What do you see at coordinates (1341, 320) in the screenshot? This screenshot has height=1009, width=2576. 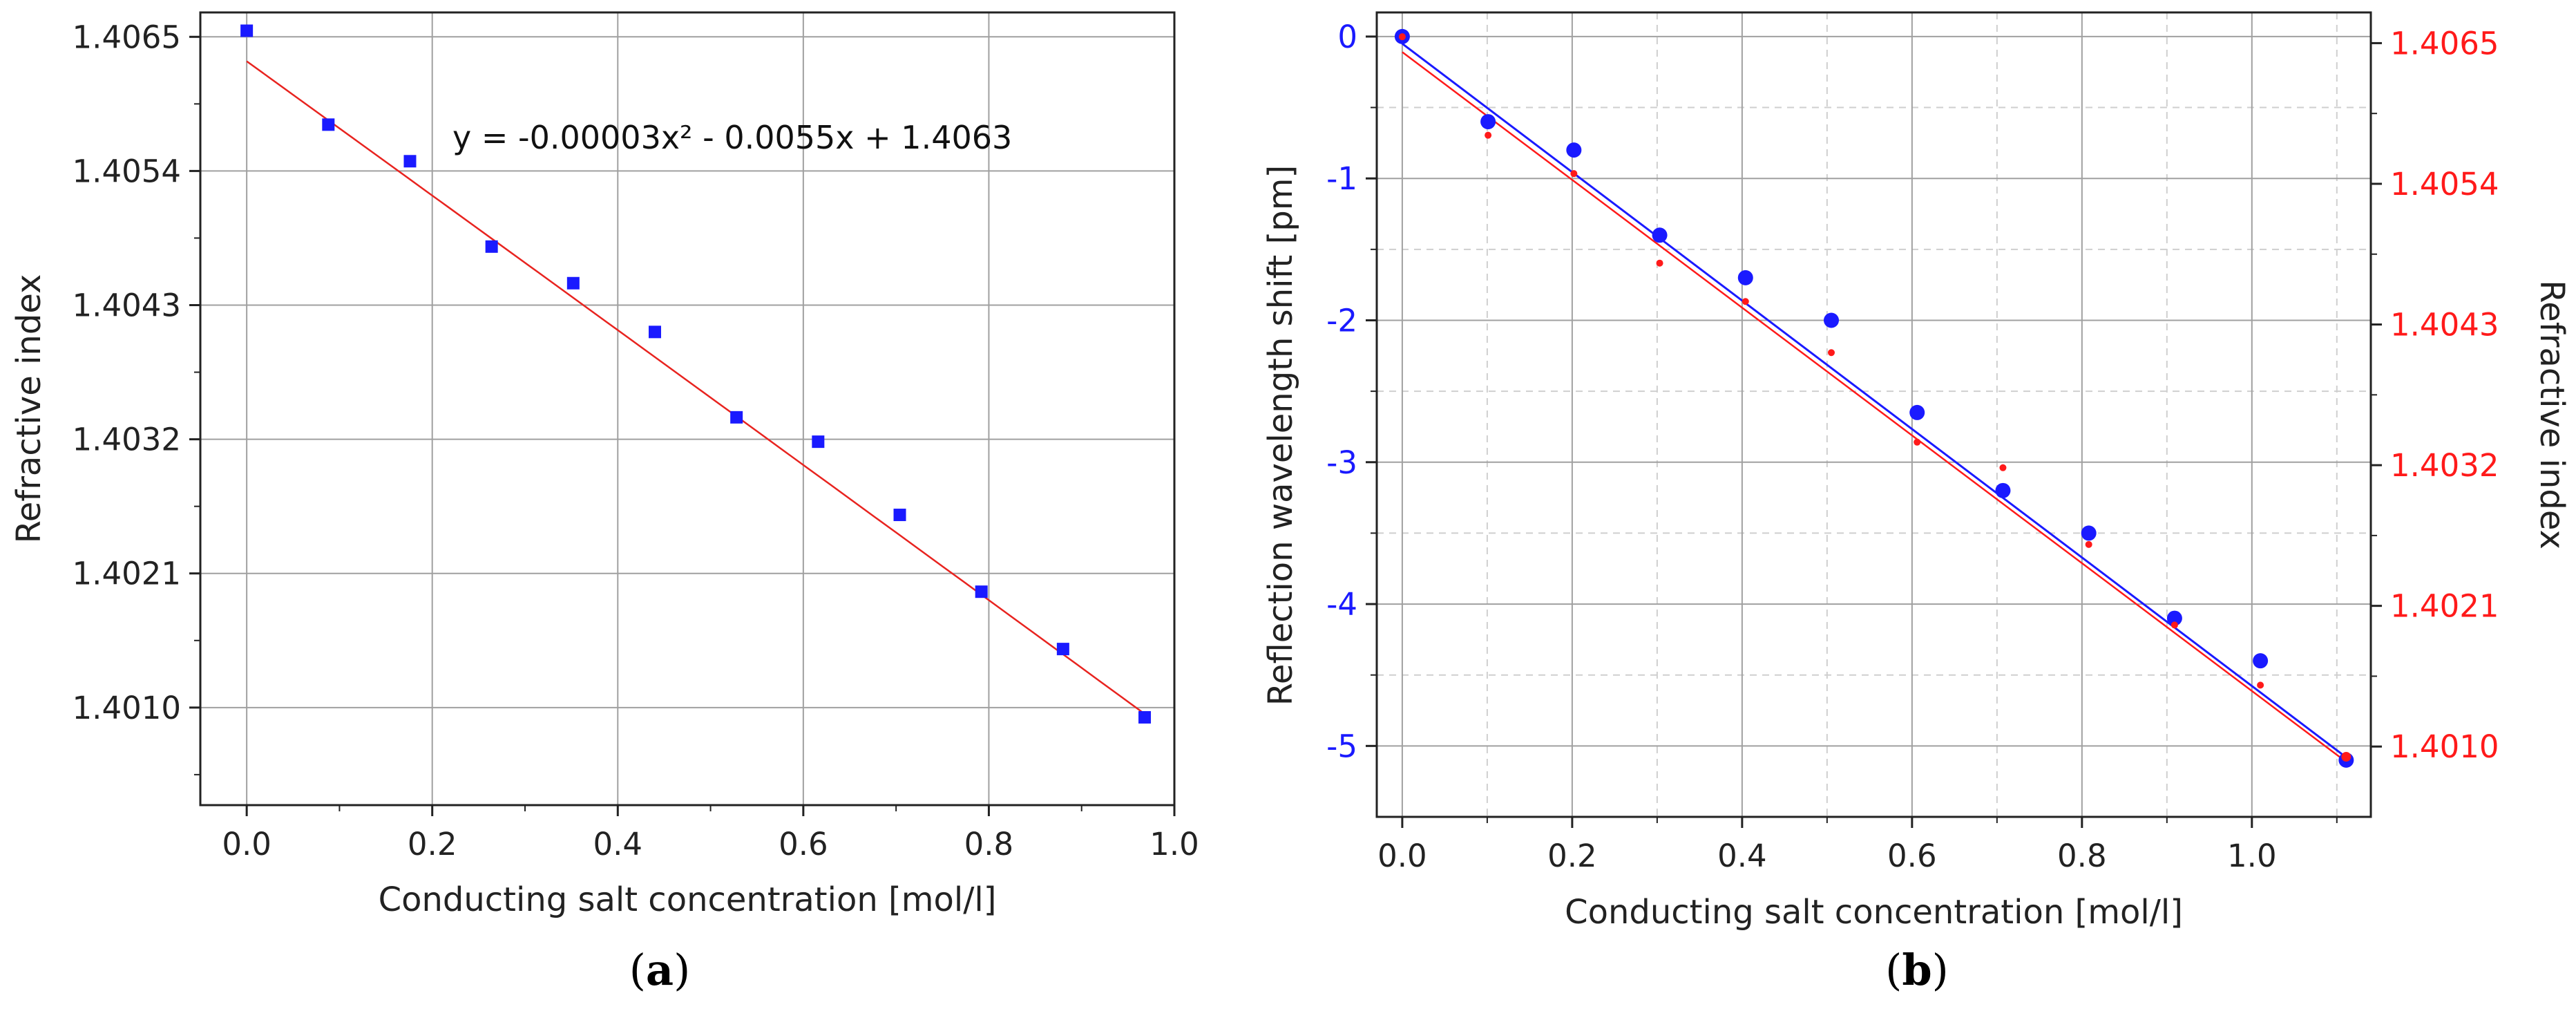 I see `y-tick-label: -2` at bounding box center [1341, 320].